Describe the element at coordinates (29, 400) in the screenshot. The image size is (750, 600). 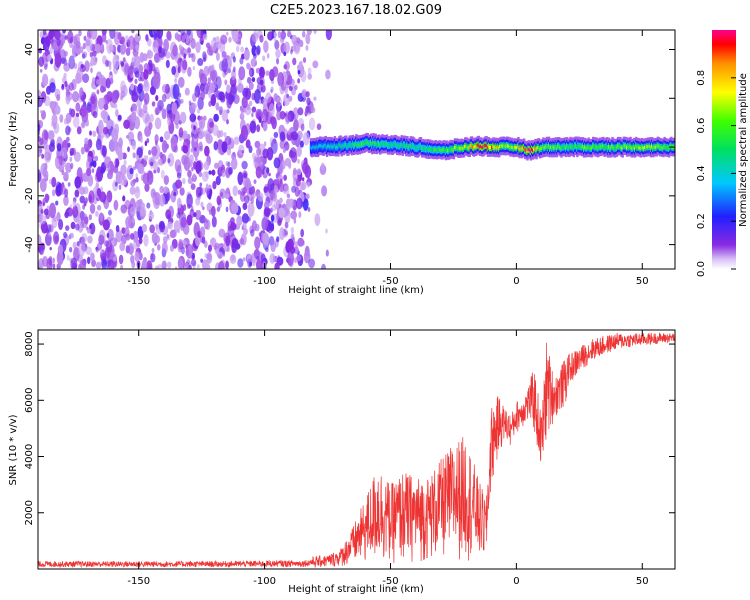
I see `snr-y-tick-label: 6000` at that location.